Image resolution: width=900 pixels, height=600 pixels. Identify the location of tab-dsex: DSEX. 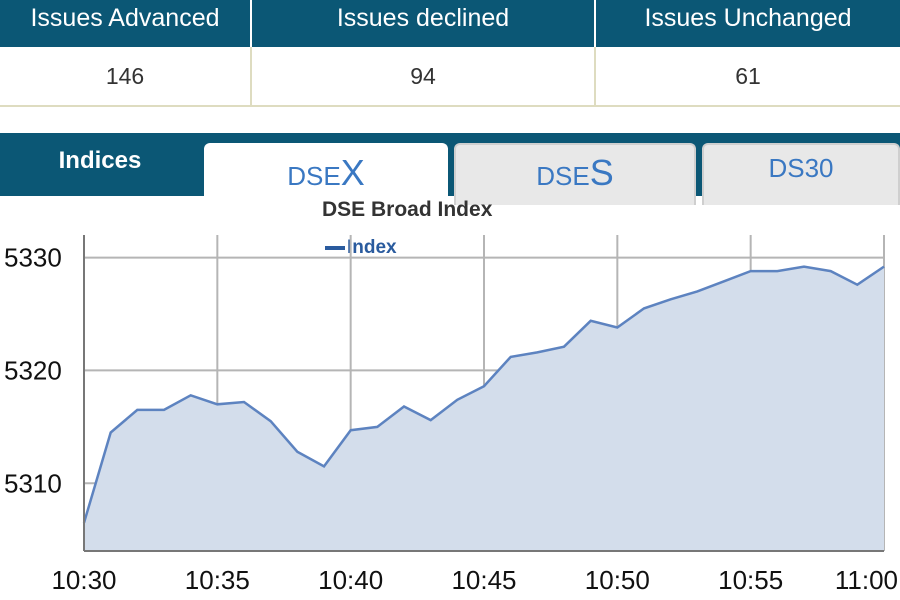
(326, 180).